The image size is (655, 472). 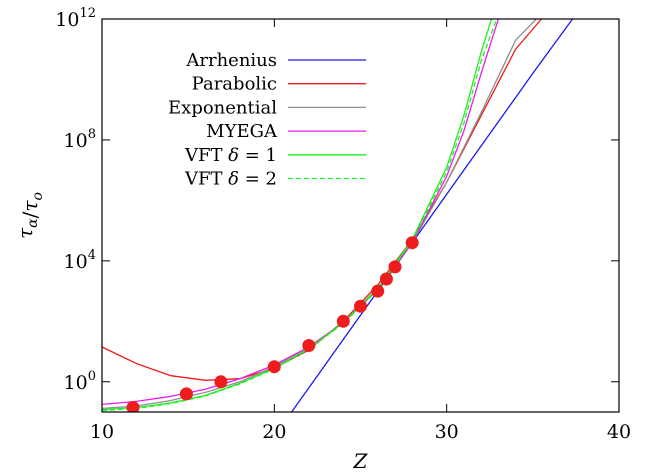 I want to click on legend-label: Parabolic, so click(x=234, y=84).